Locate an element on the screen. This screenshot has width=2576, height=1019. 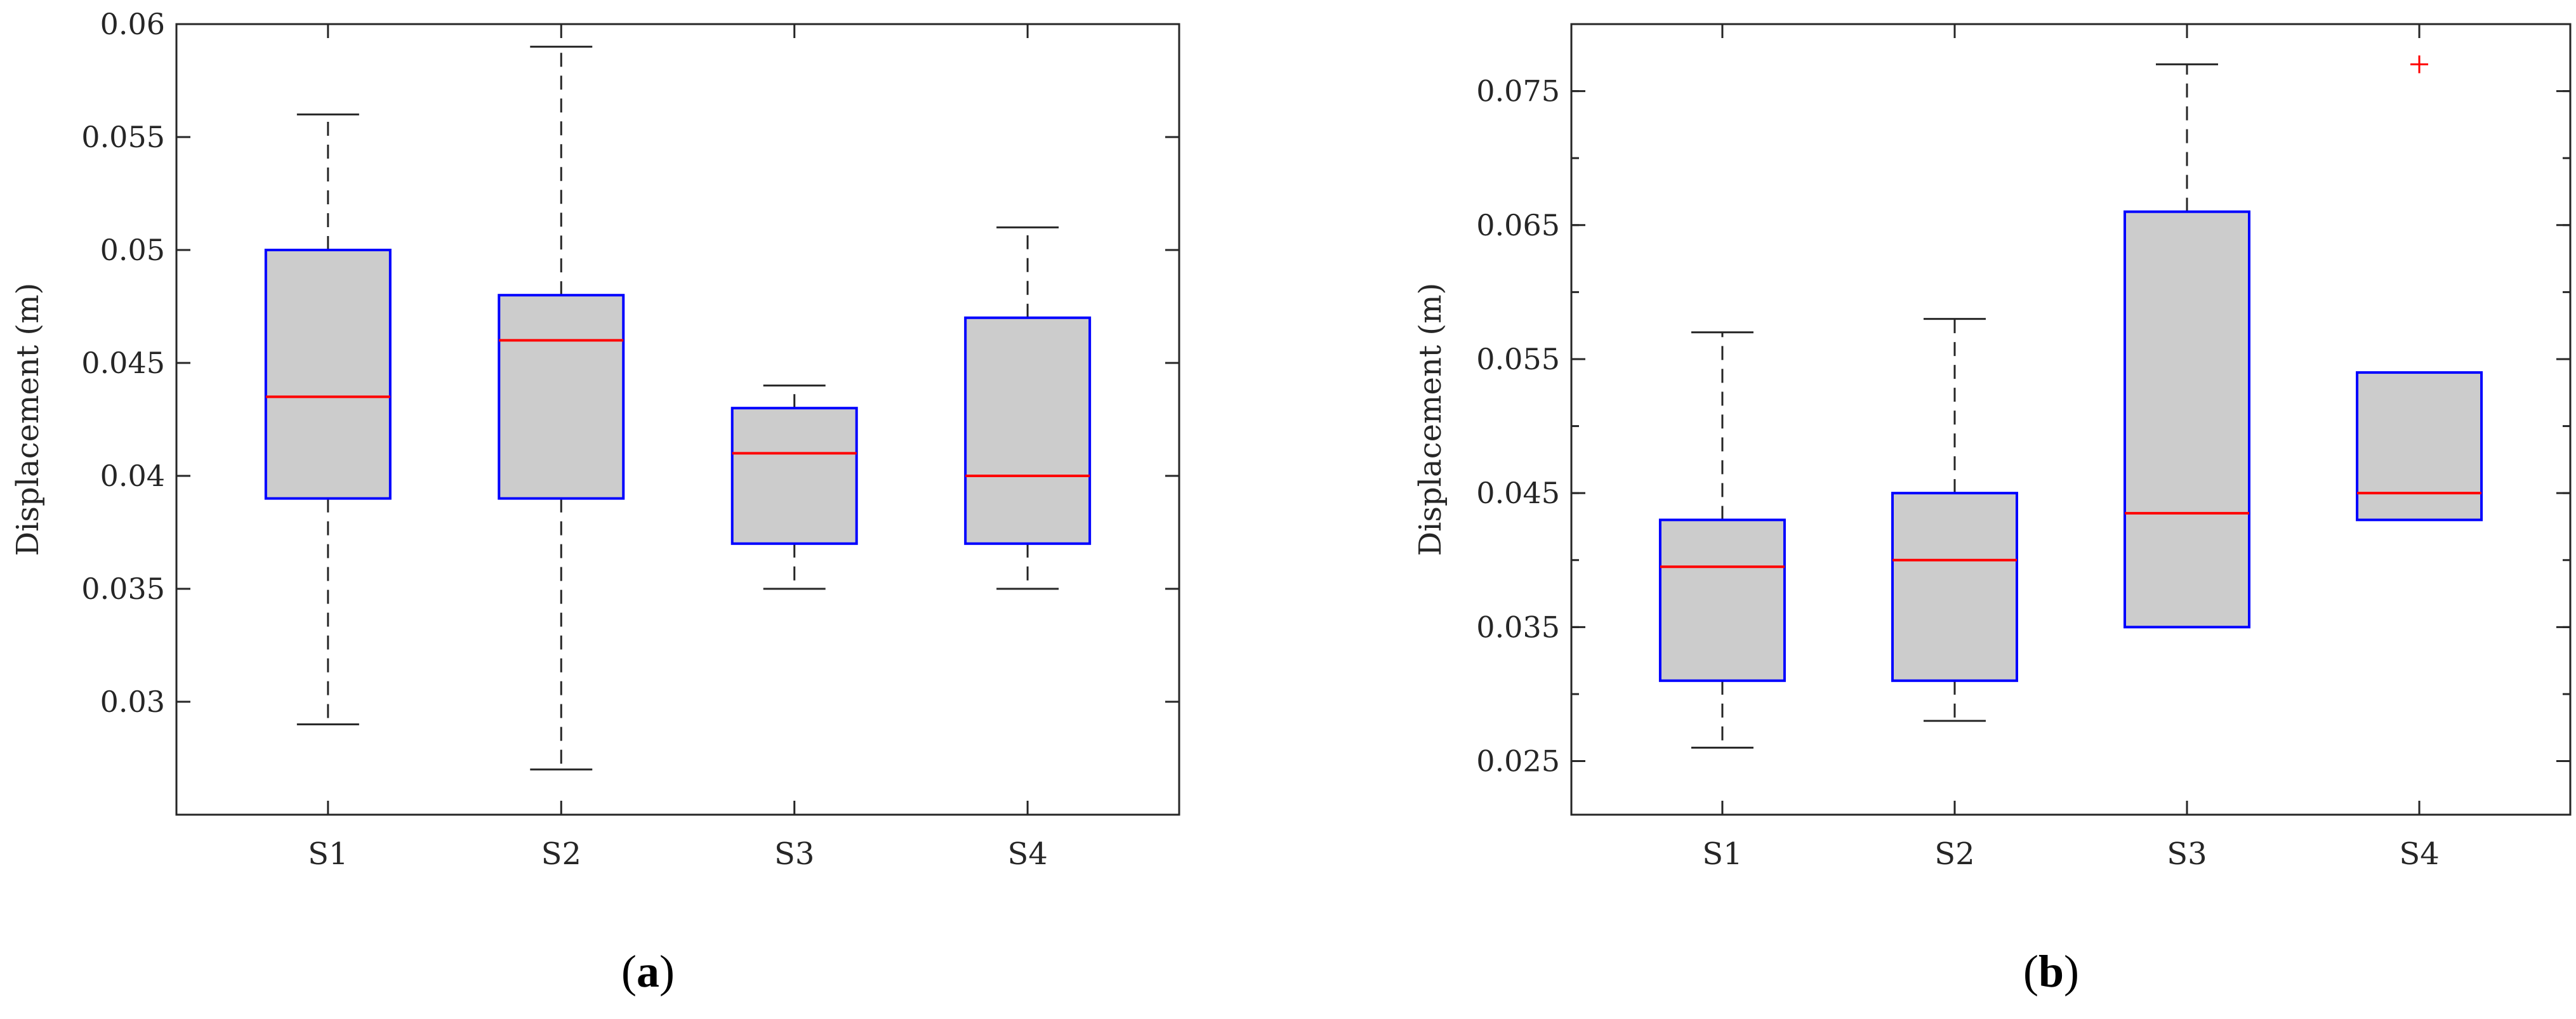
y-tick-label: 0.05 is located at coordinates (132, 250).